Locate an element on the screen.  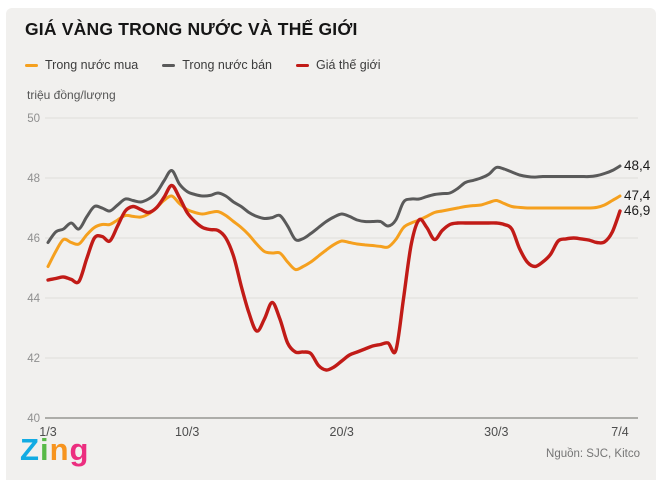
y-tick-label: 42 is located at coordinates (33, 359).